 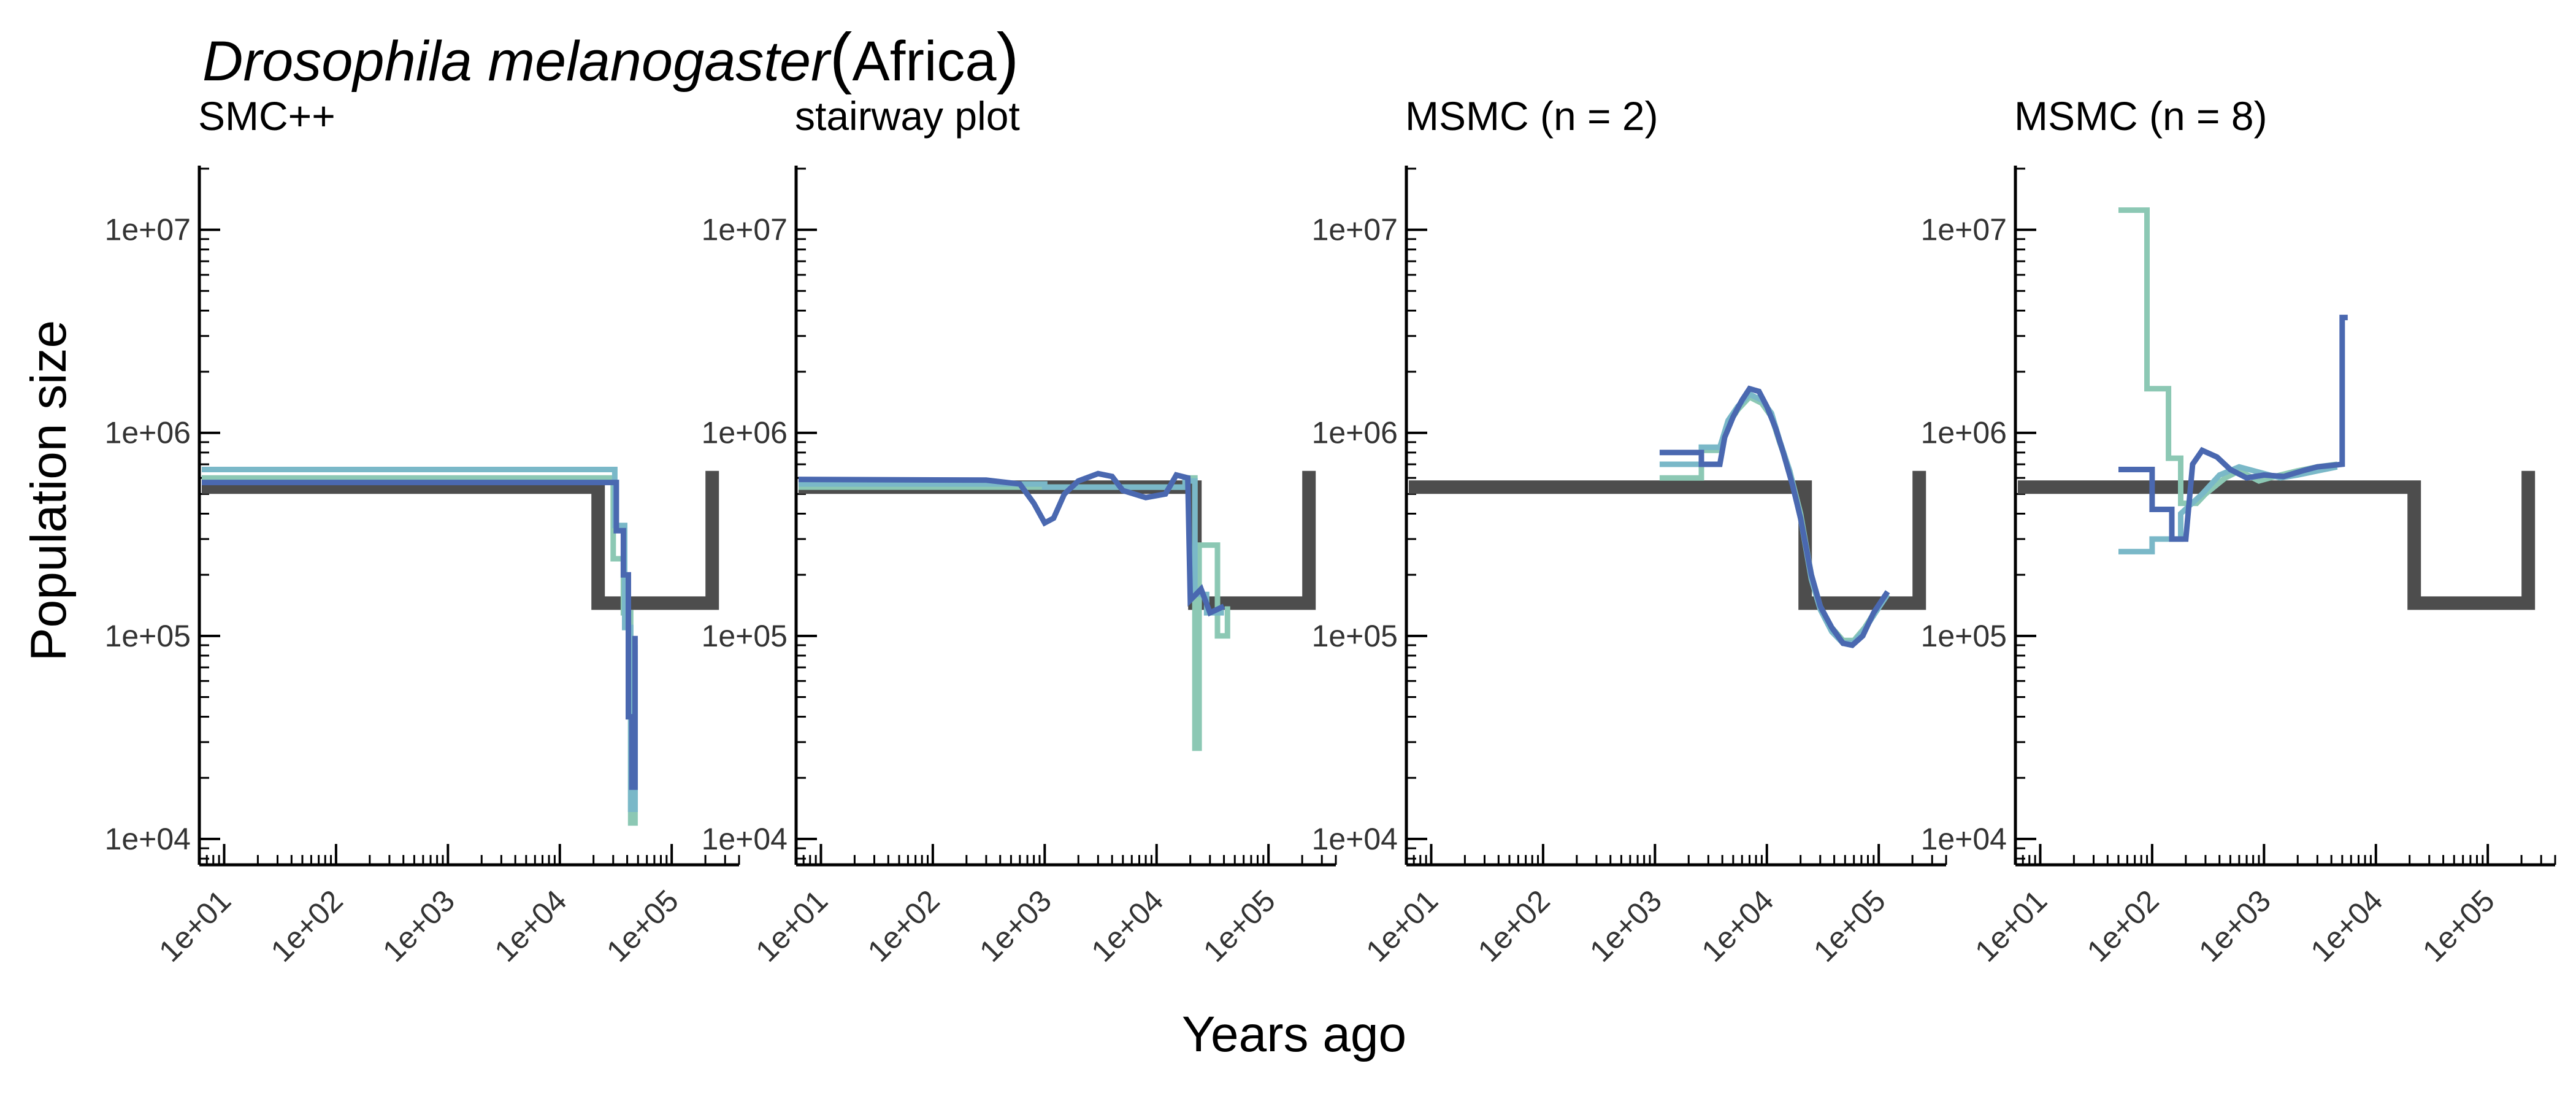 I want to click on panel-title: MSMC (n = 2), so click(x=1531, y=116).